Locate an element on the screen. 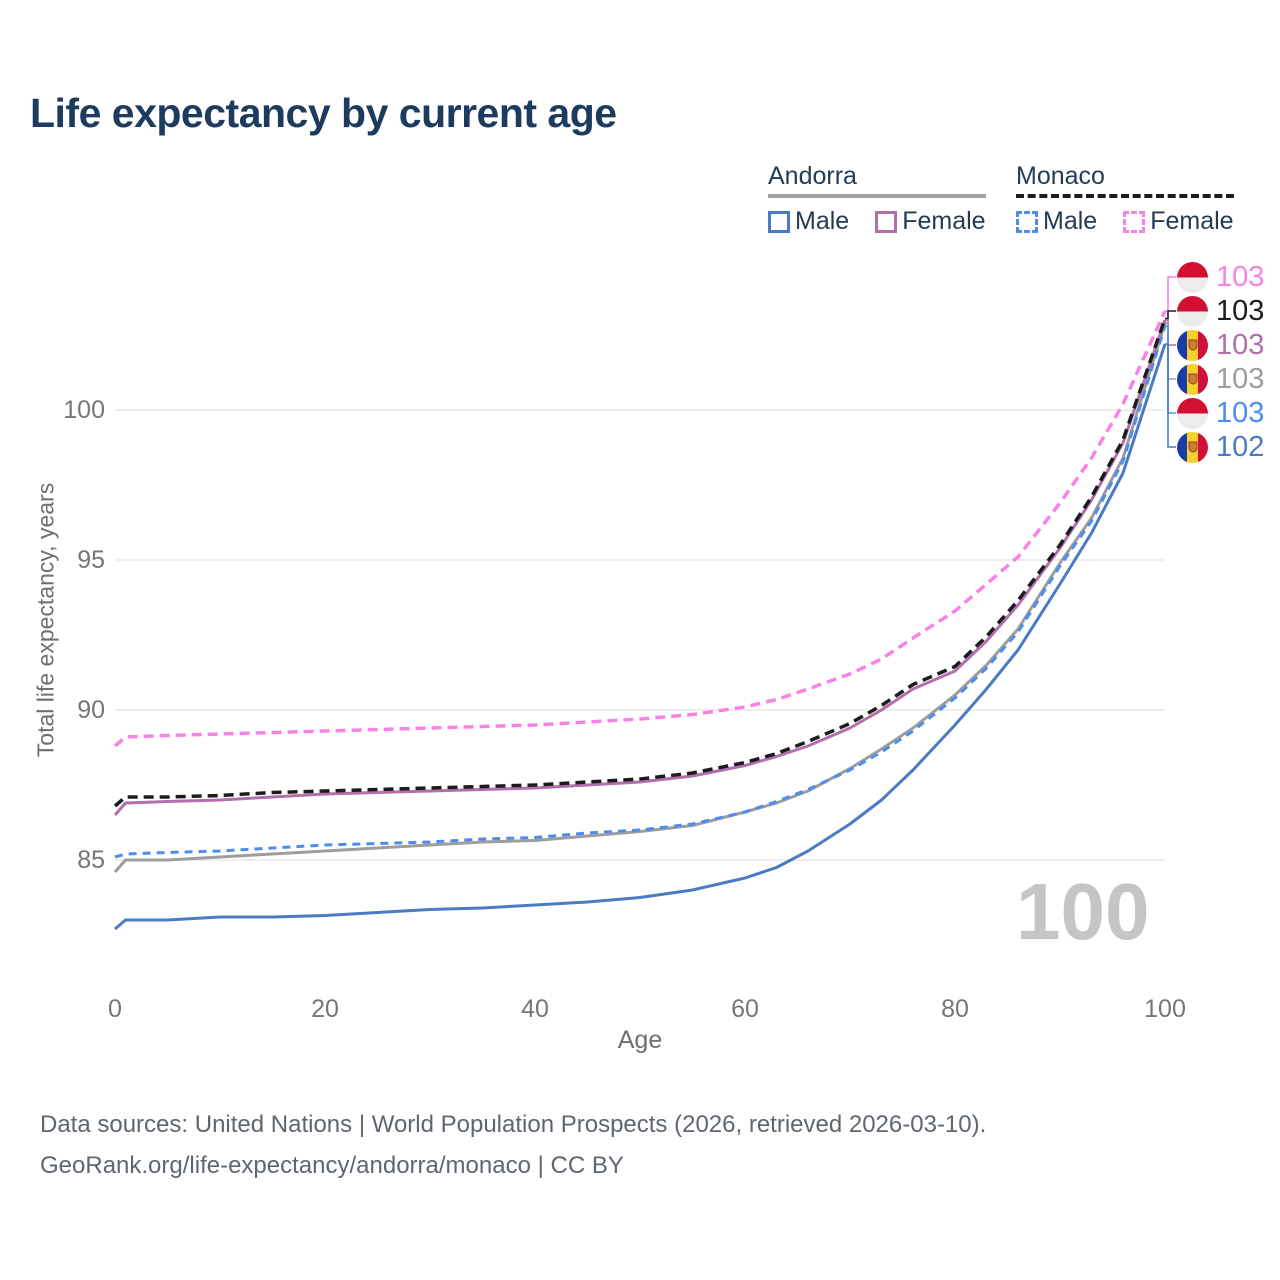 The image size is (1280, 1280). x-tick-0: 0 is located at coordinates (115, 1009).